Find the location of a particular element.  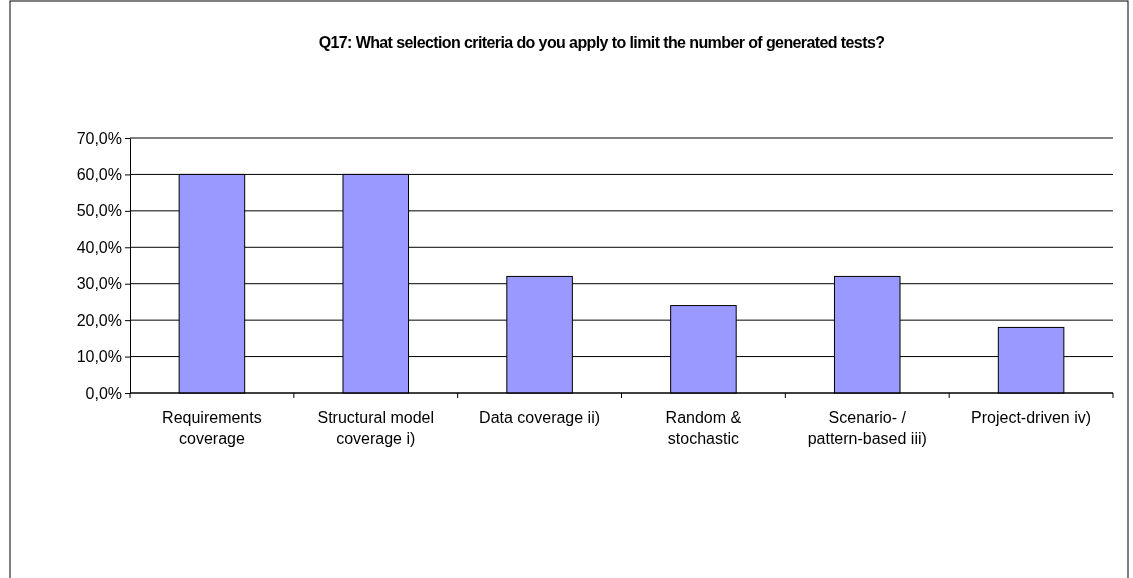

x-tick-label: Scenario- / pattern-based iii) is located at coordinates (867, 428).